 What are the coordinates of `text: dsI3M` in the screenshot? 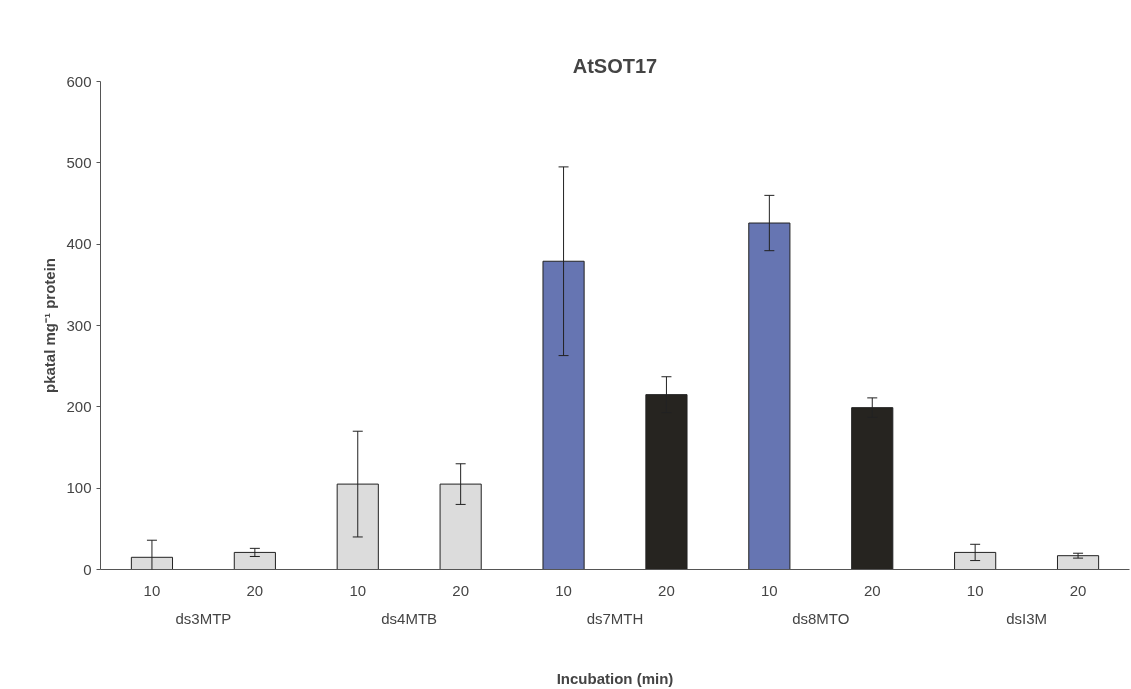 It's located at (1027, 618).